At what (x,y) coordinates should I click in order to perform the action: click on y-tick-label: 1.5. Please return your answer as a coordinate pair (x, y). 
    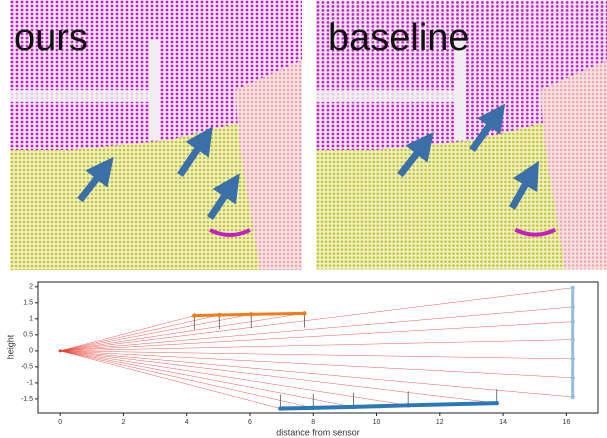
    Looking at the image, I should click on (28, 303).